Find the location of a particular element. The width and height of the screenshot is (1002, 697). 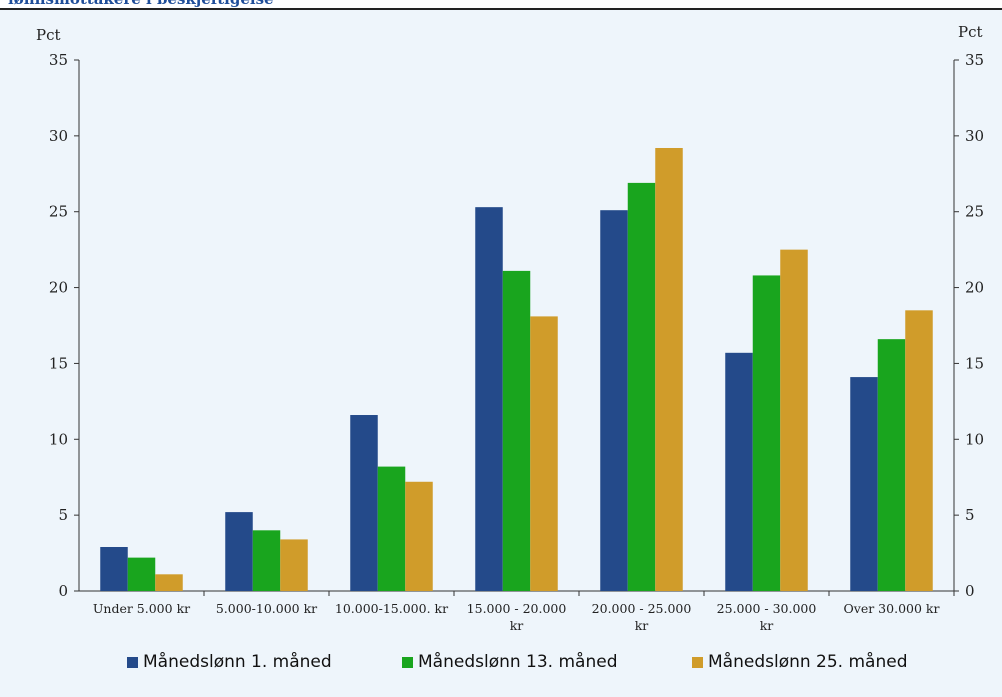

y-tick-label-left: 10 is located at coordinates (58, 439).